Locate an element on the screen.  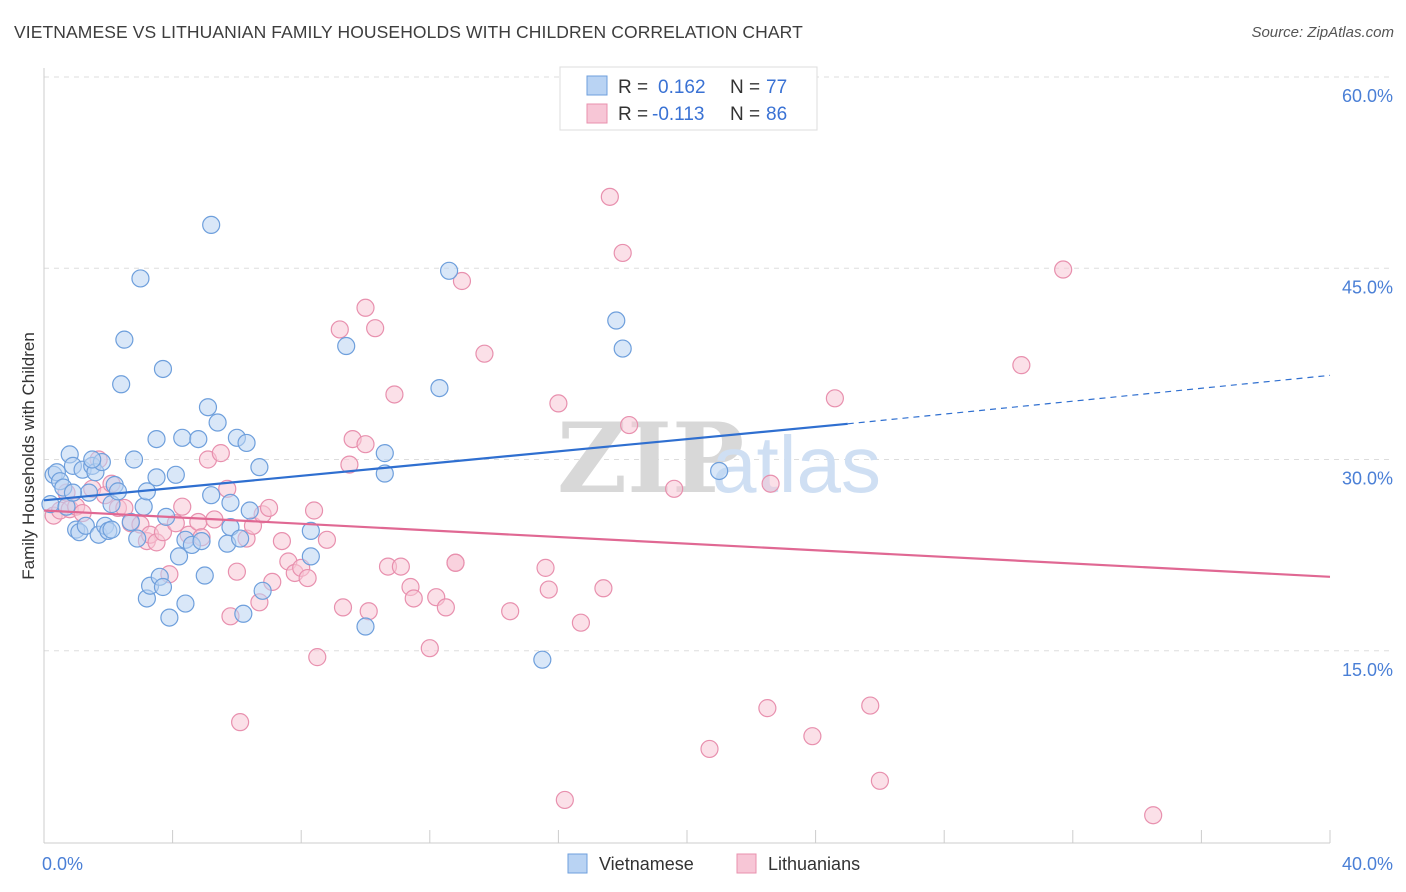
lithuanians-trendline is located at coordinates (687, 543).